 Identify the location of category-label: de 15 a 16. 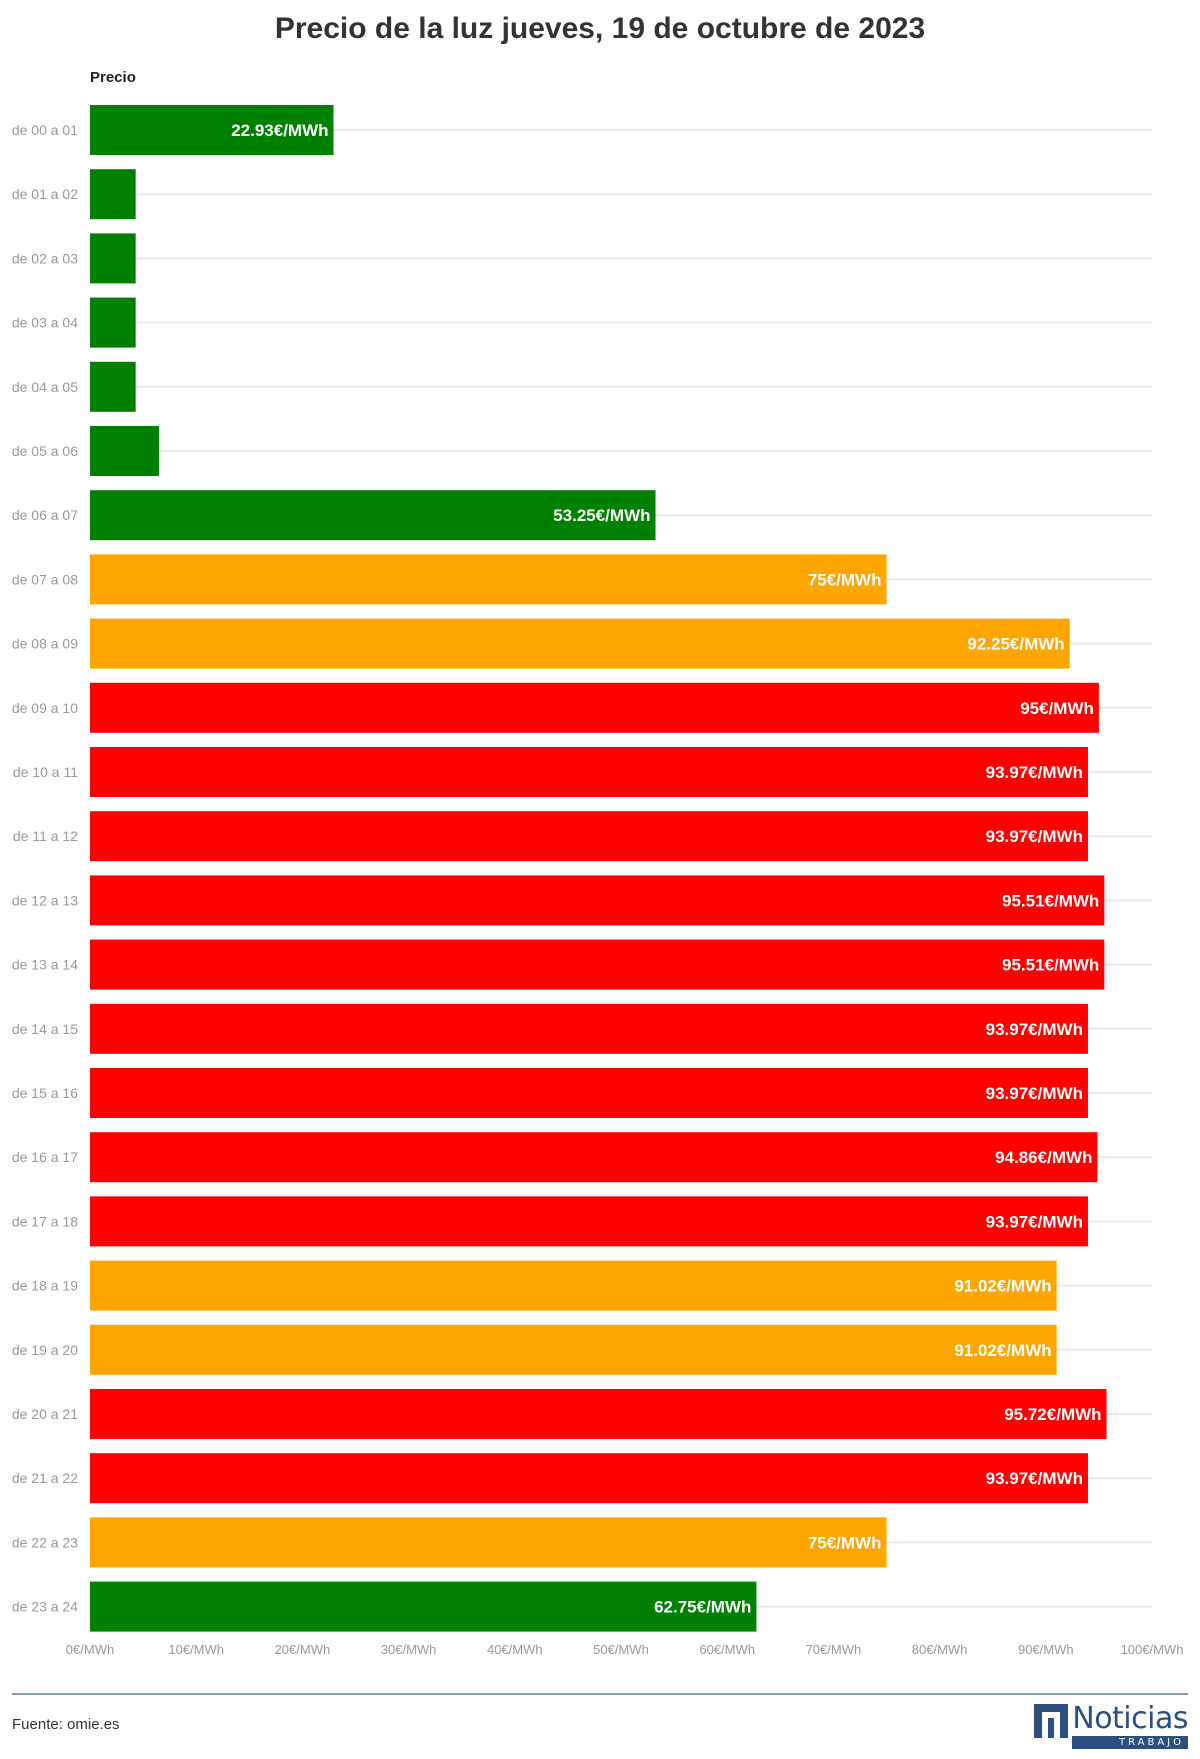
(45, 1093).